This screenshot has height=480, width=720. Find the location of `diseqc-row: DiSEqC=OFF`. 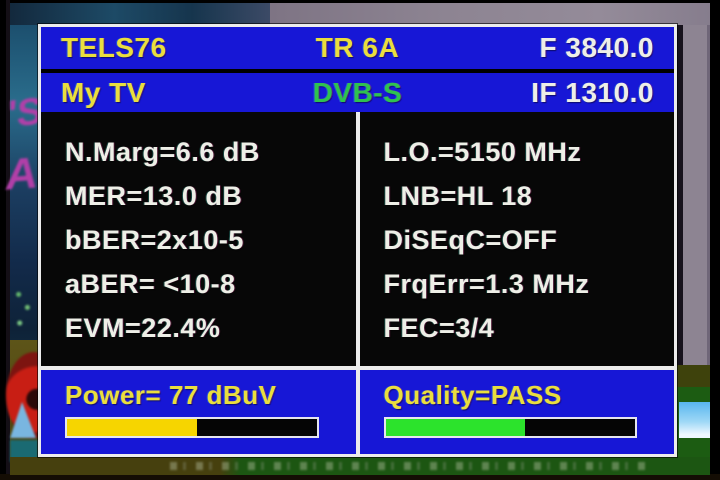

diseqc-row: DiSEqC=OFF is located at coordinates (529, 240).